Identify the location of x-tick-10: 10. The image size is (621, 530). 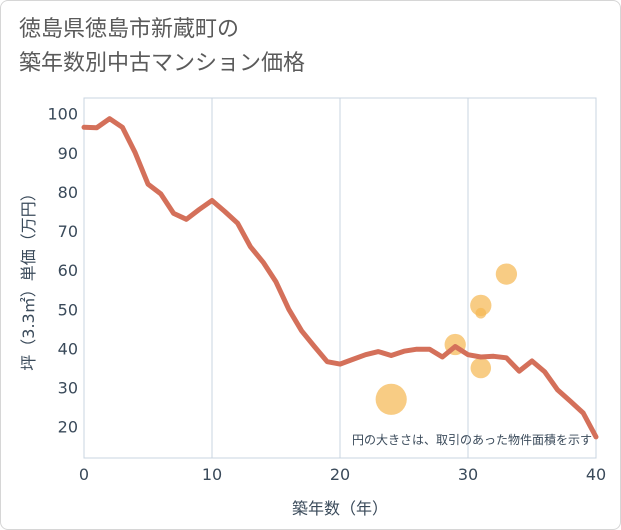
(212, 474).